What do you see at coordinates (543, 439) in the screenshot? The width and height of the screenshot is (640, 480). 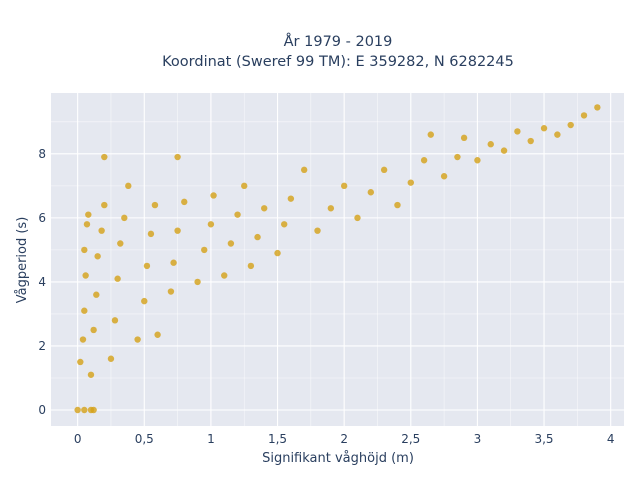 I see `x-tick-label: 3,5` at bounding box center [543, 439].